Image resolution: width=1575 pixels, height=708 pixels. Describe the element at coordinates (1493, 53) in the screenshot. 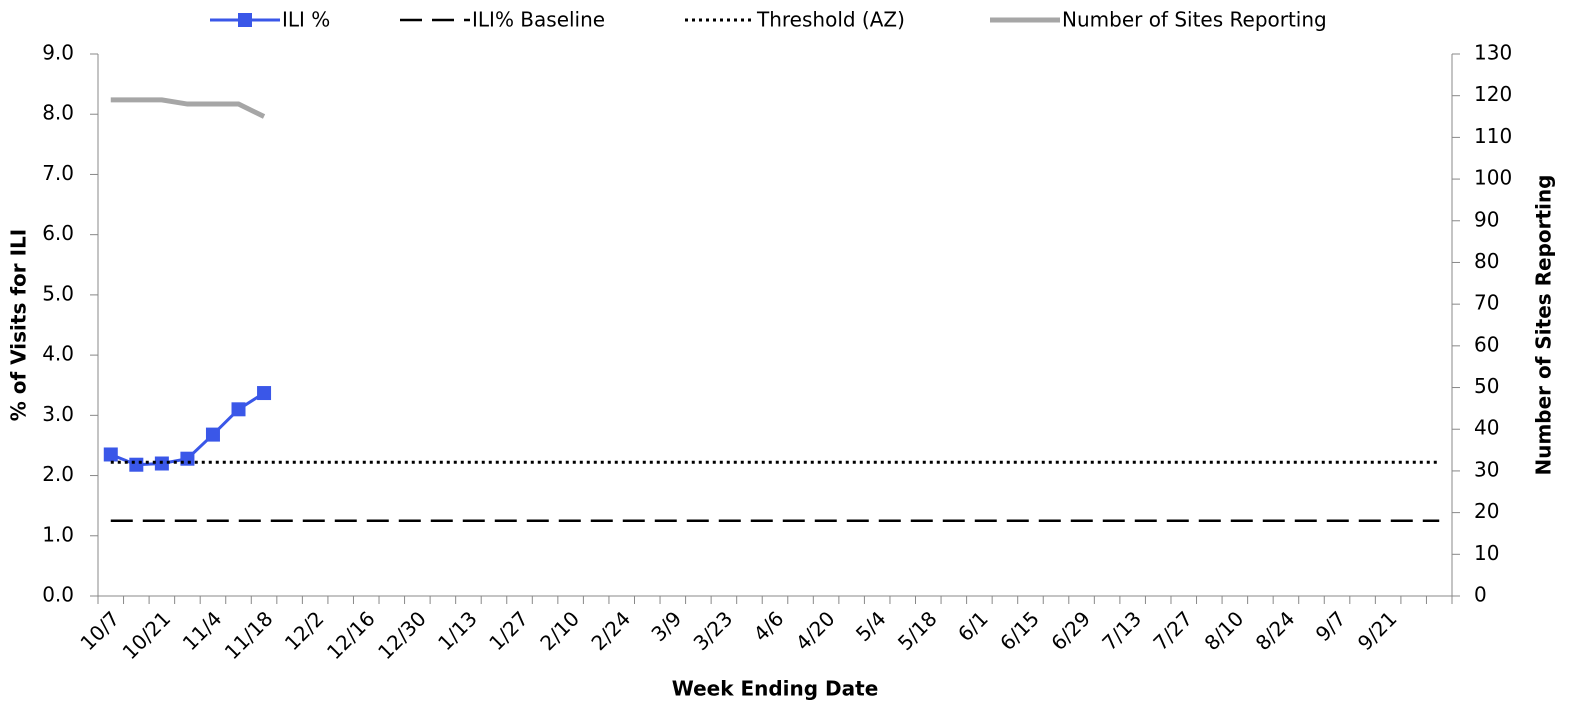

I see `y2-tick-label: 130` at that location.